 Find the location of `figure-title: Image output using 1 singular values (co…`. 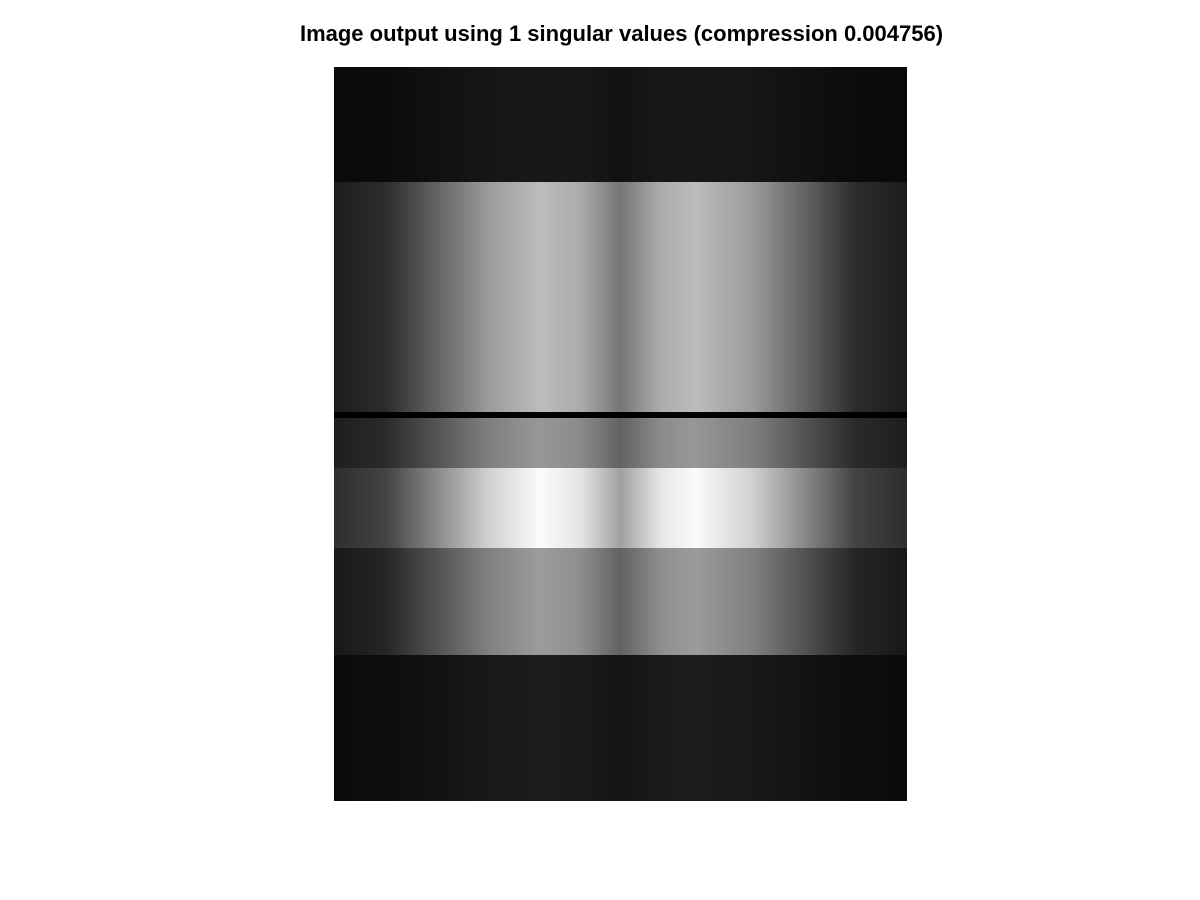

figure-title: Image output using 1 singular values (co… is located at coordinates (621, 33).